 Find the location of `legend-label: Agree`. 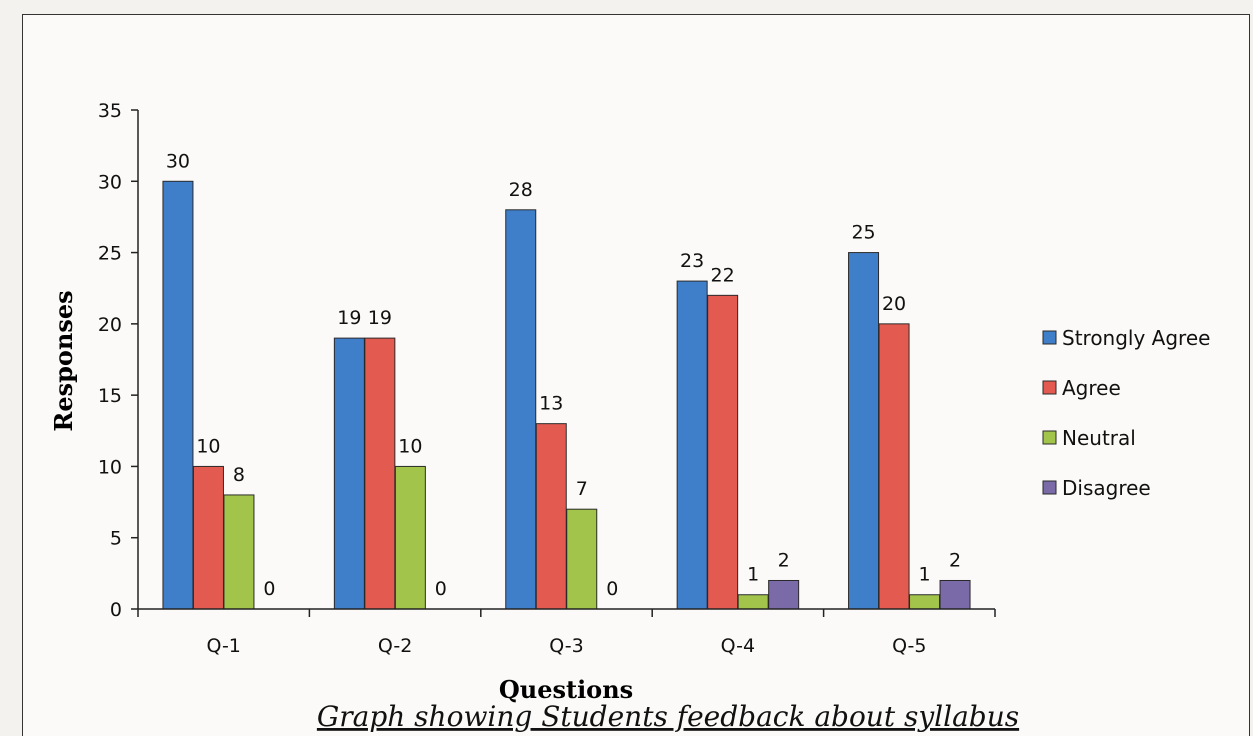

legend-label: Agree is located at coordinates (1091, 388).